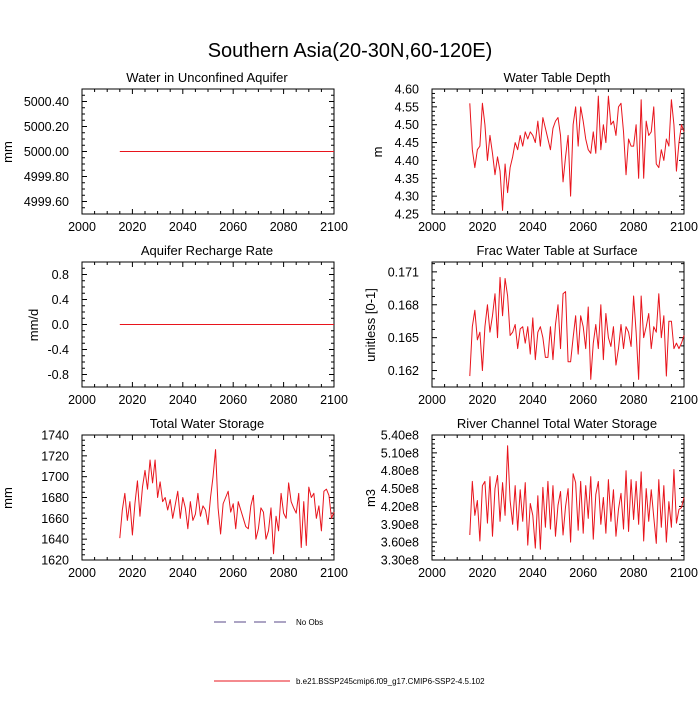  I want to click on y-tick-label: 4.40, so click(407, 161).